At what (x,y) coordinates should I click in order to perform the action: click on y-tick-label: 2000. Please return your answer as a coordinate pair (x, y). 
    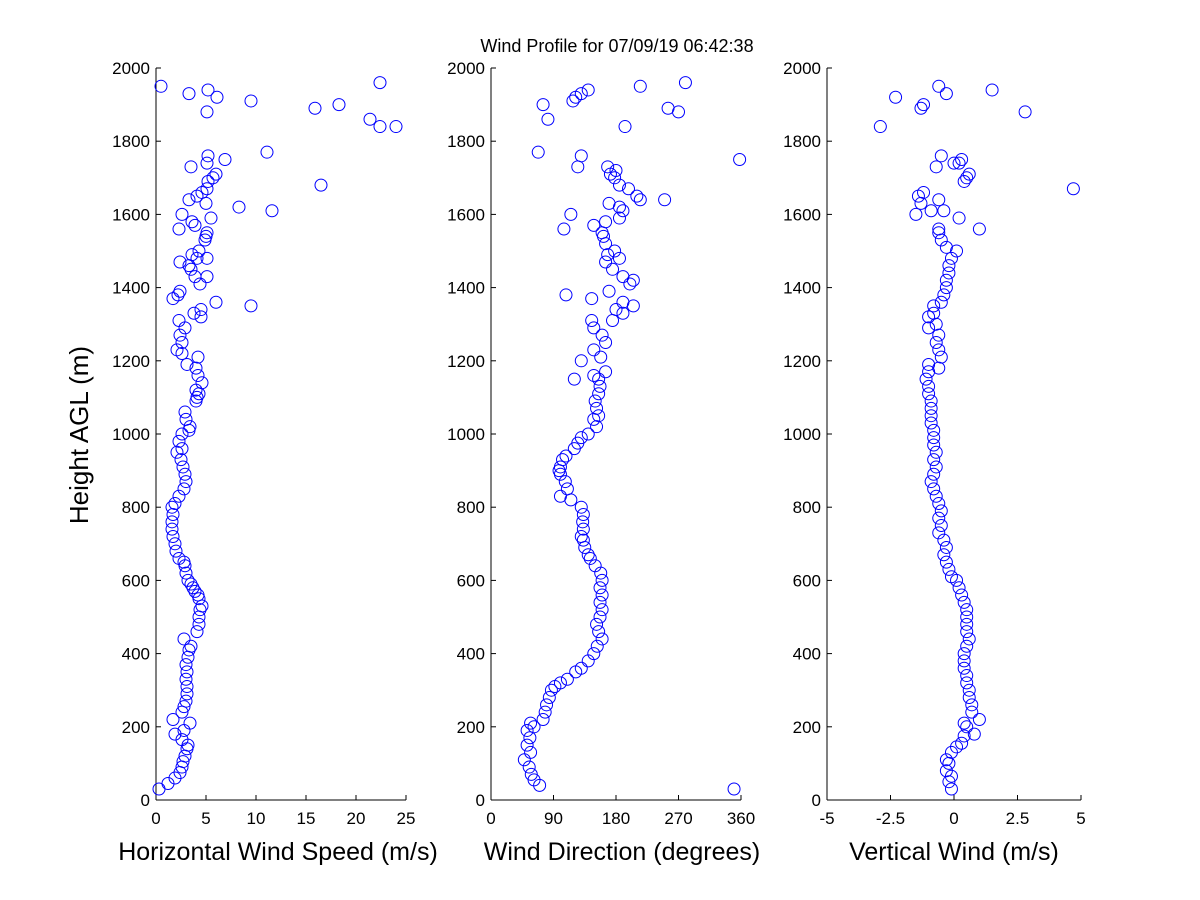
    Looking at the image, I should click on (802, 68).